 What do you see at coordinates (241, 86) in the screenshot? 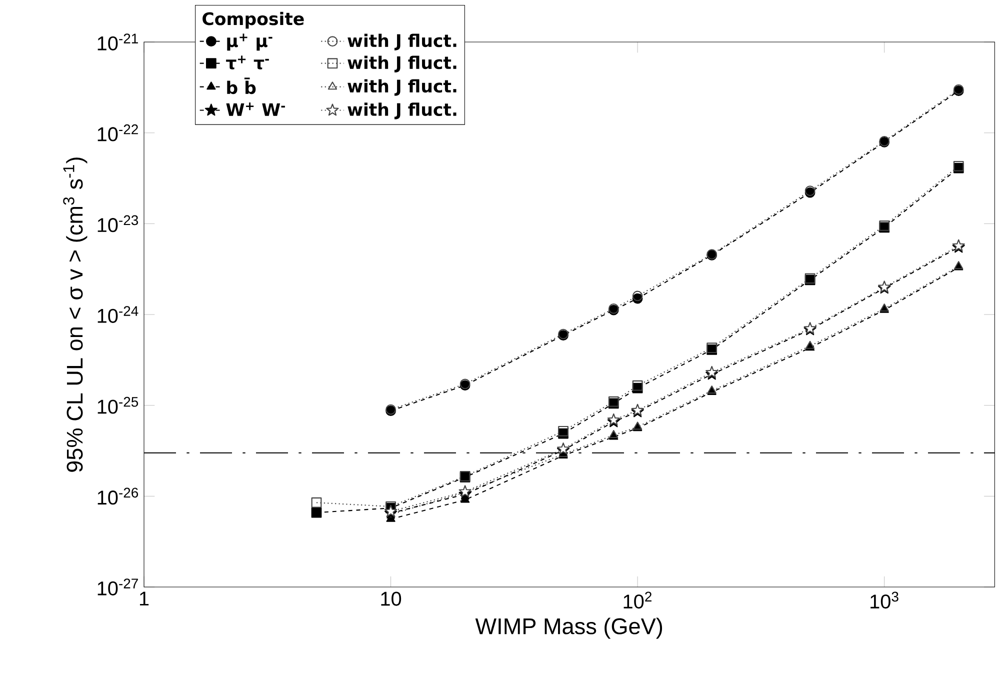
I see `legend-label: b b̄` at bounding box center [241, 86].